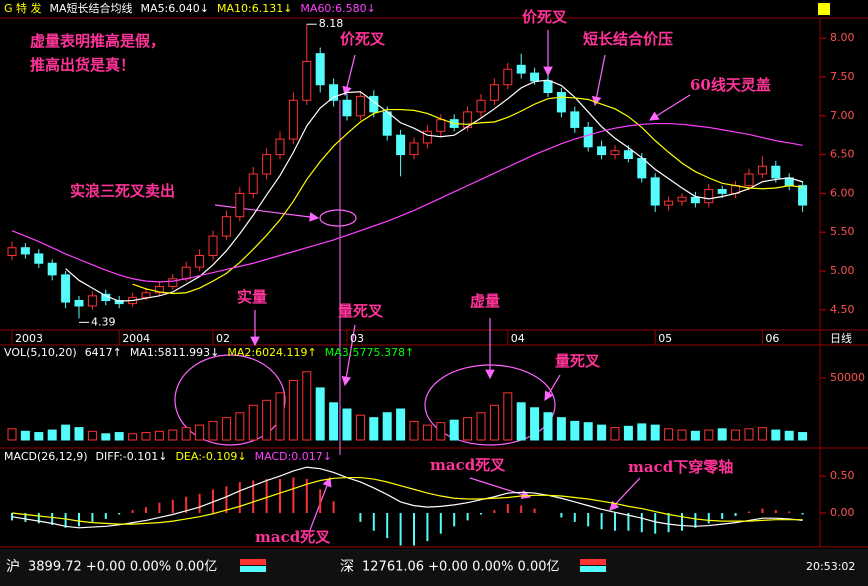  I want to click on highlight-ellipse, so click(338, 218).